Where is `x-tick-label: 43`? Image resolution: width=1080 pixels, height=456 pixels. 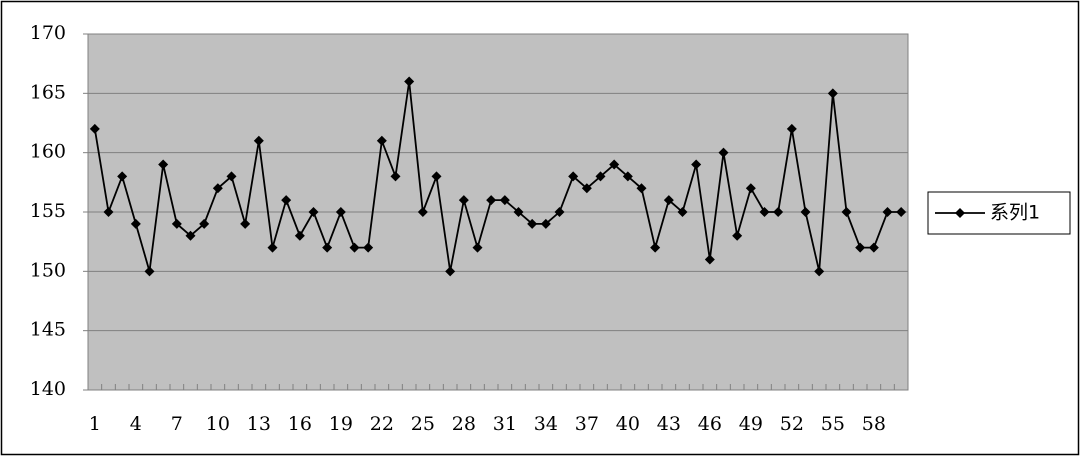 x-tick-label: 43 is located at coordinates (669, 424).